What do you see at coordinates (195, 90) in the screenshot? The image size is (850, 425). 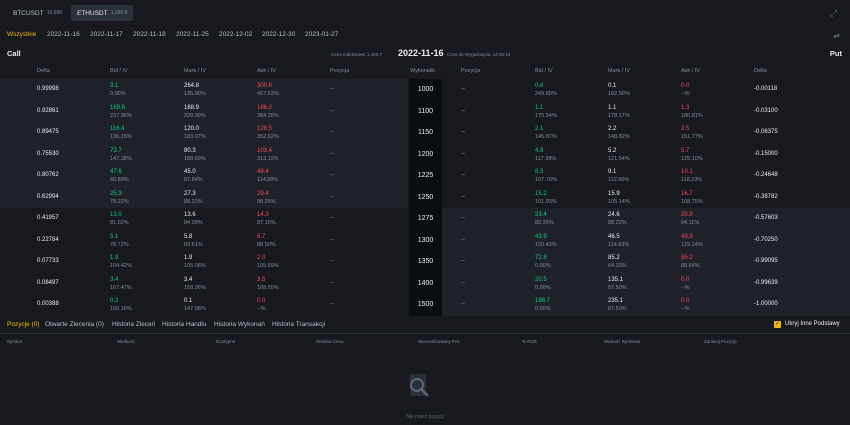 I see `call-mark: 264.8 135.00%` at bounding box center [195, 90].